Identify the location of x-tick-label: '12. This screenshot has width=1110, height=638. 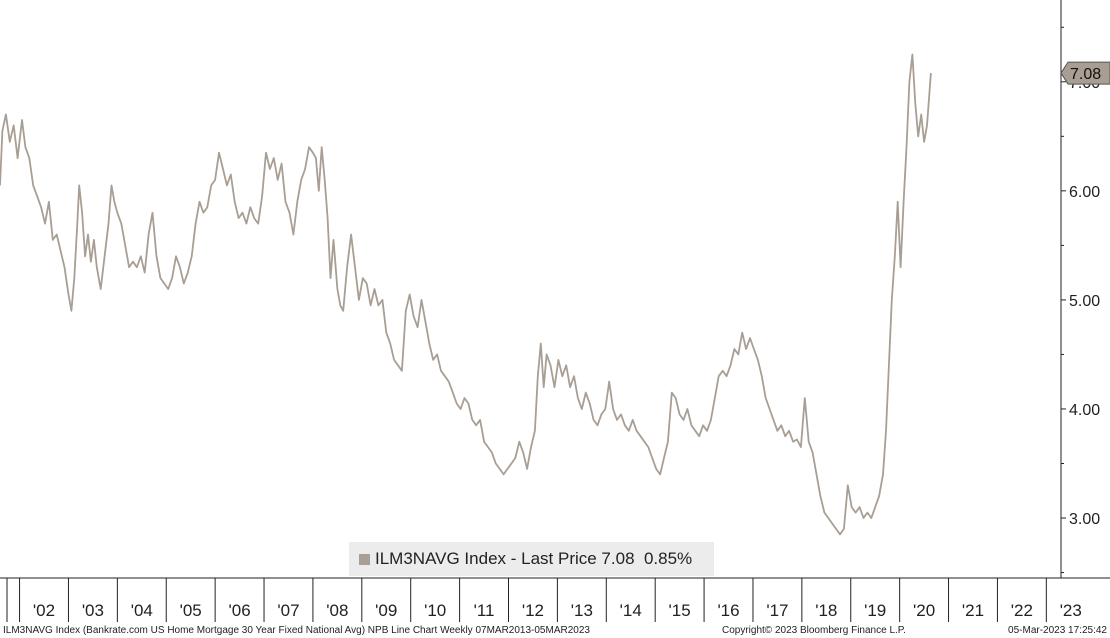
(533, 610).